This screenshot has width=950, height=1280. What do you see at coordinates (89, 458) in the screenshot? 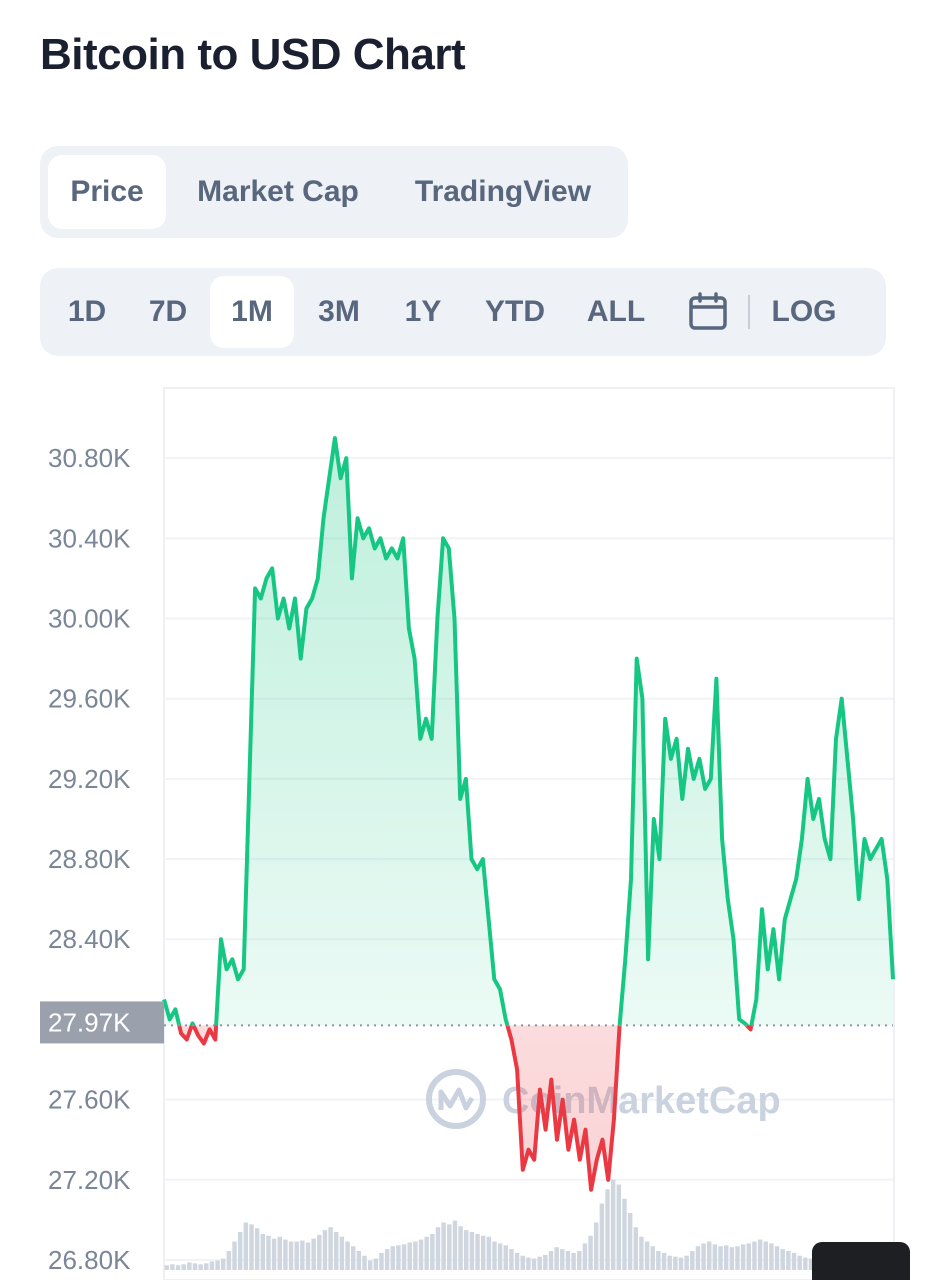
I see `y-tick-label: 30.80K` at bounding box center [89, 458].